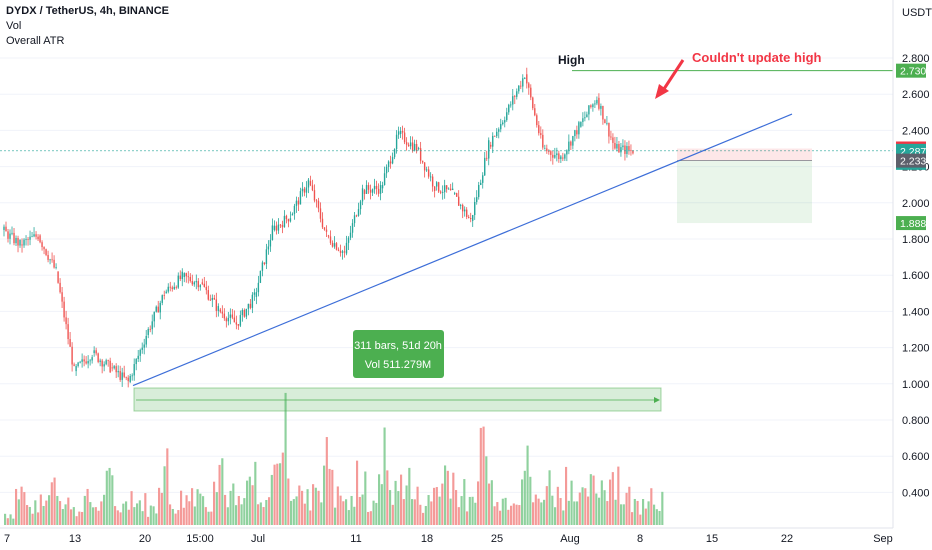  I want to click on price-marker, so click(911, 223).